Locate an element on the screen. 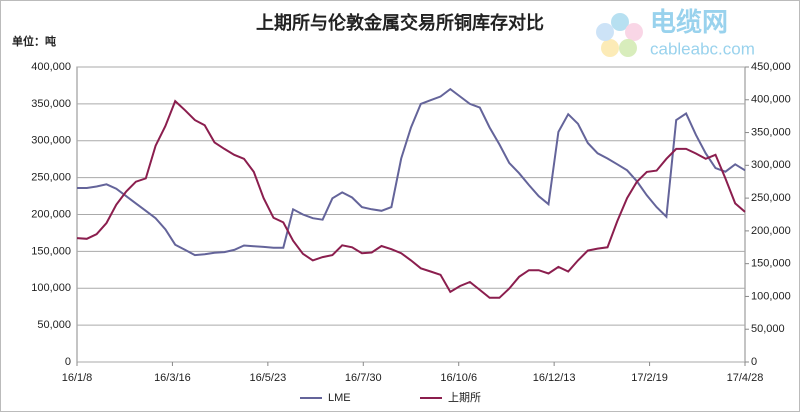  y2-tick-label: 400,000 is located at coordinates (771, 100).